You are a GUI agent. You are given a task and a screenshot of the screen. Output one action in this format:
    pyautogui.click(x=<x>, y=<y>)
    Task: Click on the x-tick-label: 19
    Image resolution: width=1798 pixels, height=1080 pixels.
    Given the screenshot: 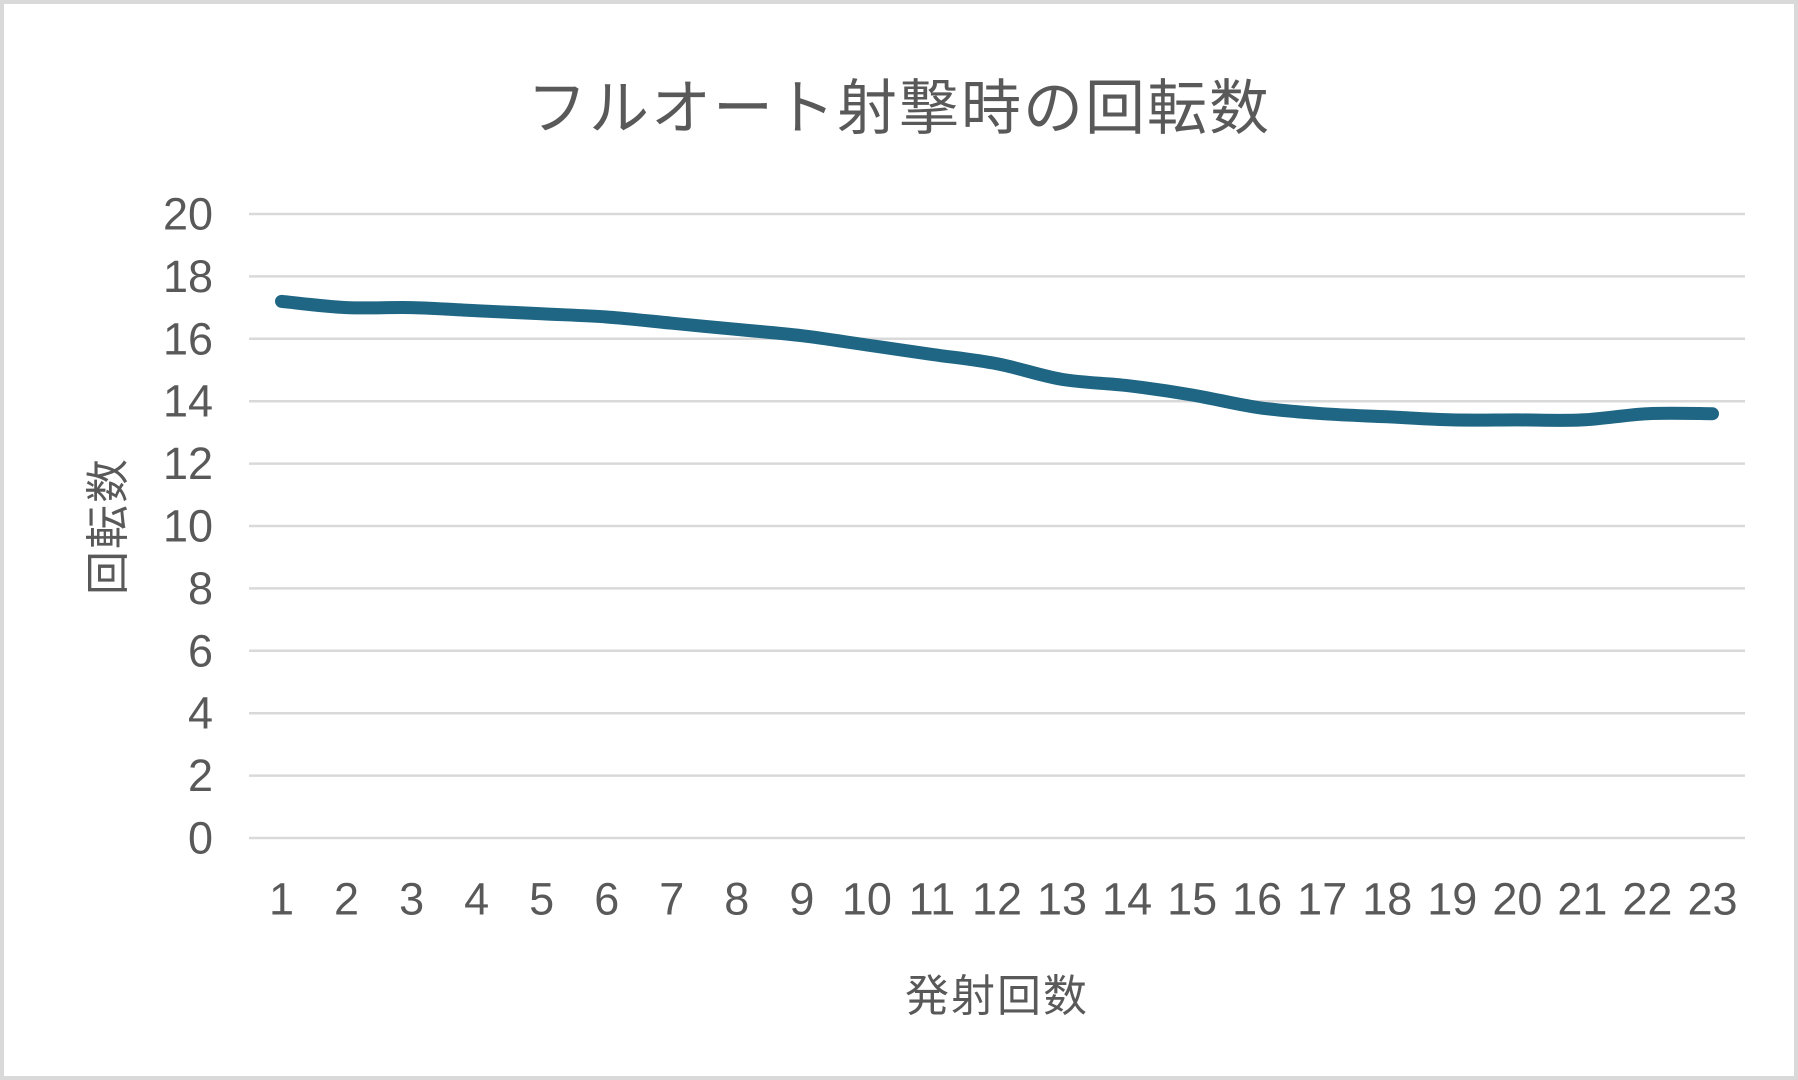 What is the action you would take?
    pyautogui.click(x=1452, y=899)
    